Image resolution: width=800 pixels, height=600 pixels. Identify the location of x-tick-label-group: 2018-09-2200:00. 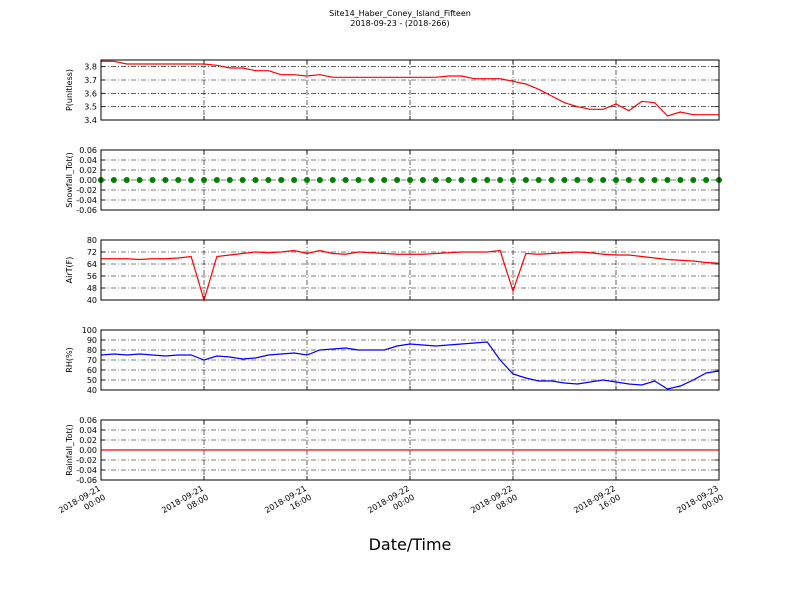
(391, 504).